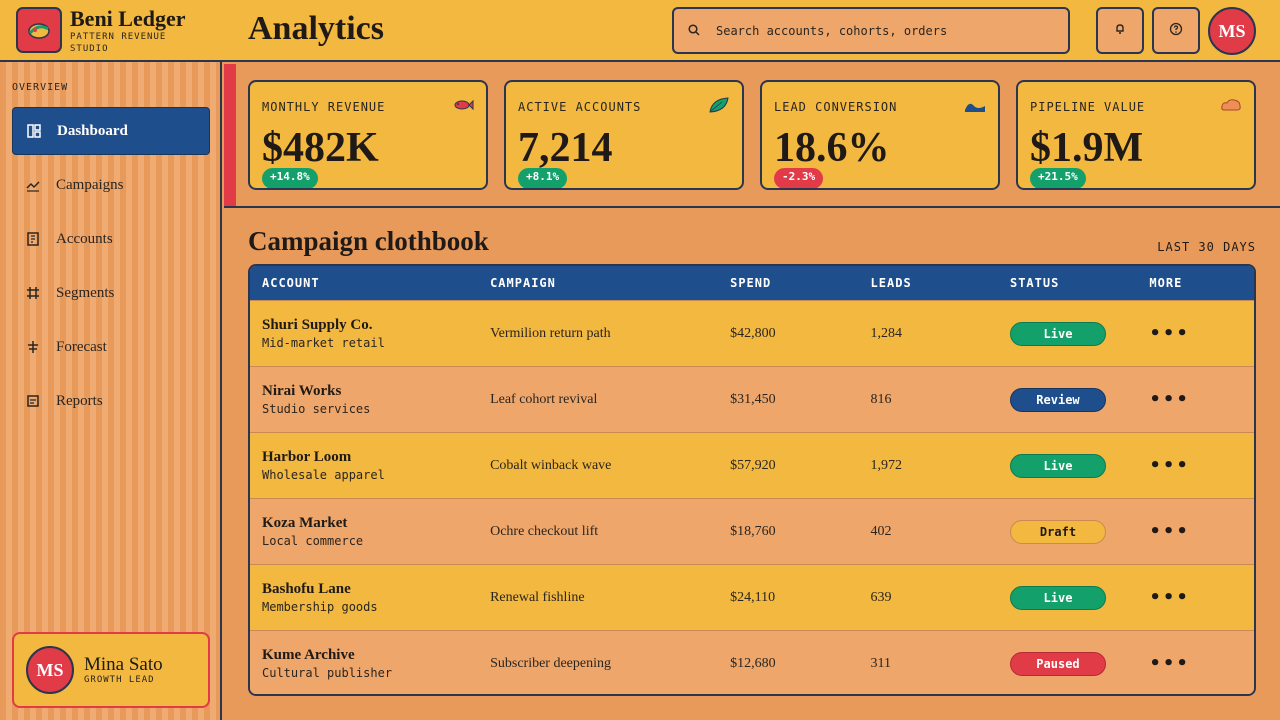 The image size is (1280, 720). Describe the element at coordinates (33, 347) in the screenshot. I see `forecast-icon` at that location.